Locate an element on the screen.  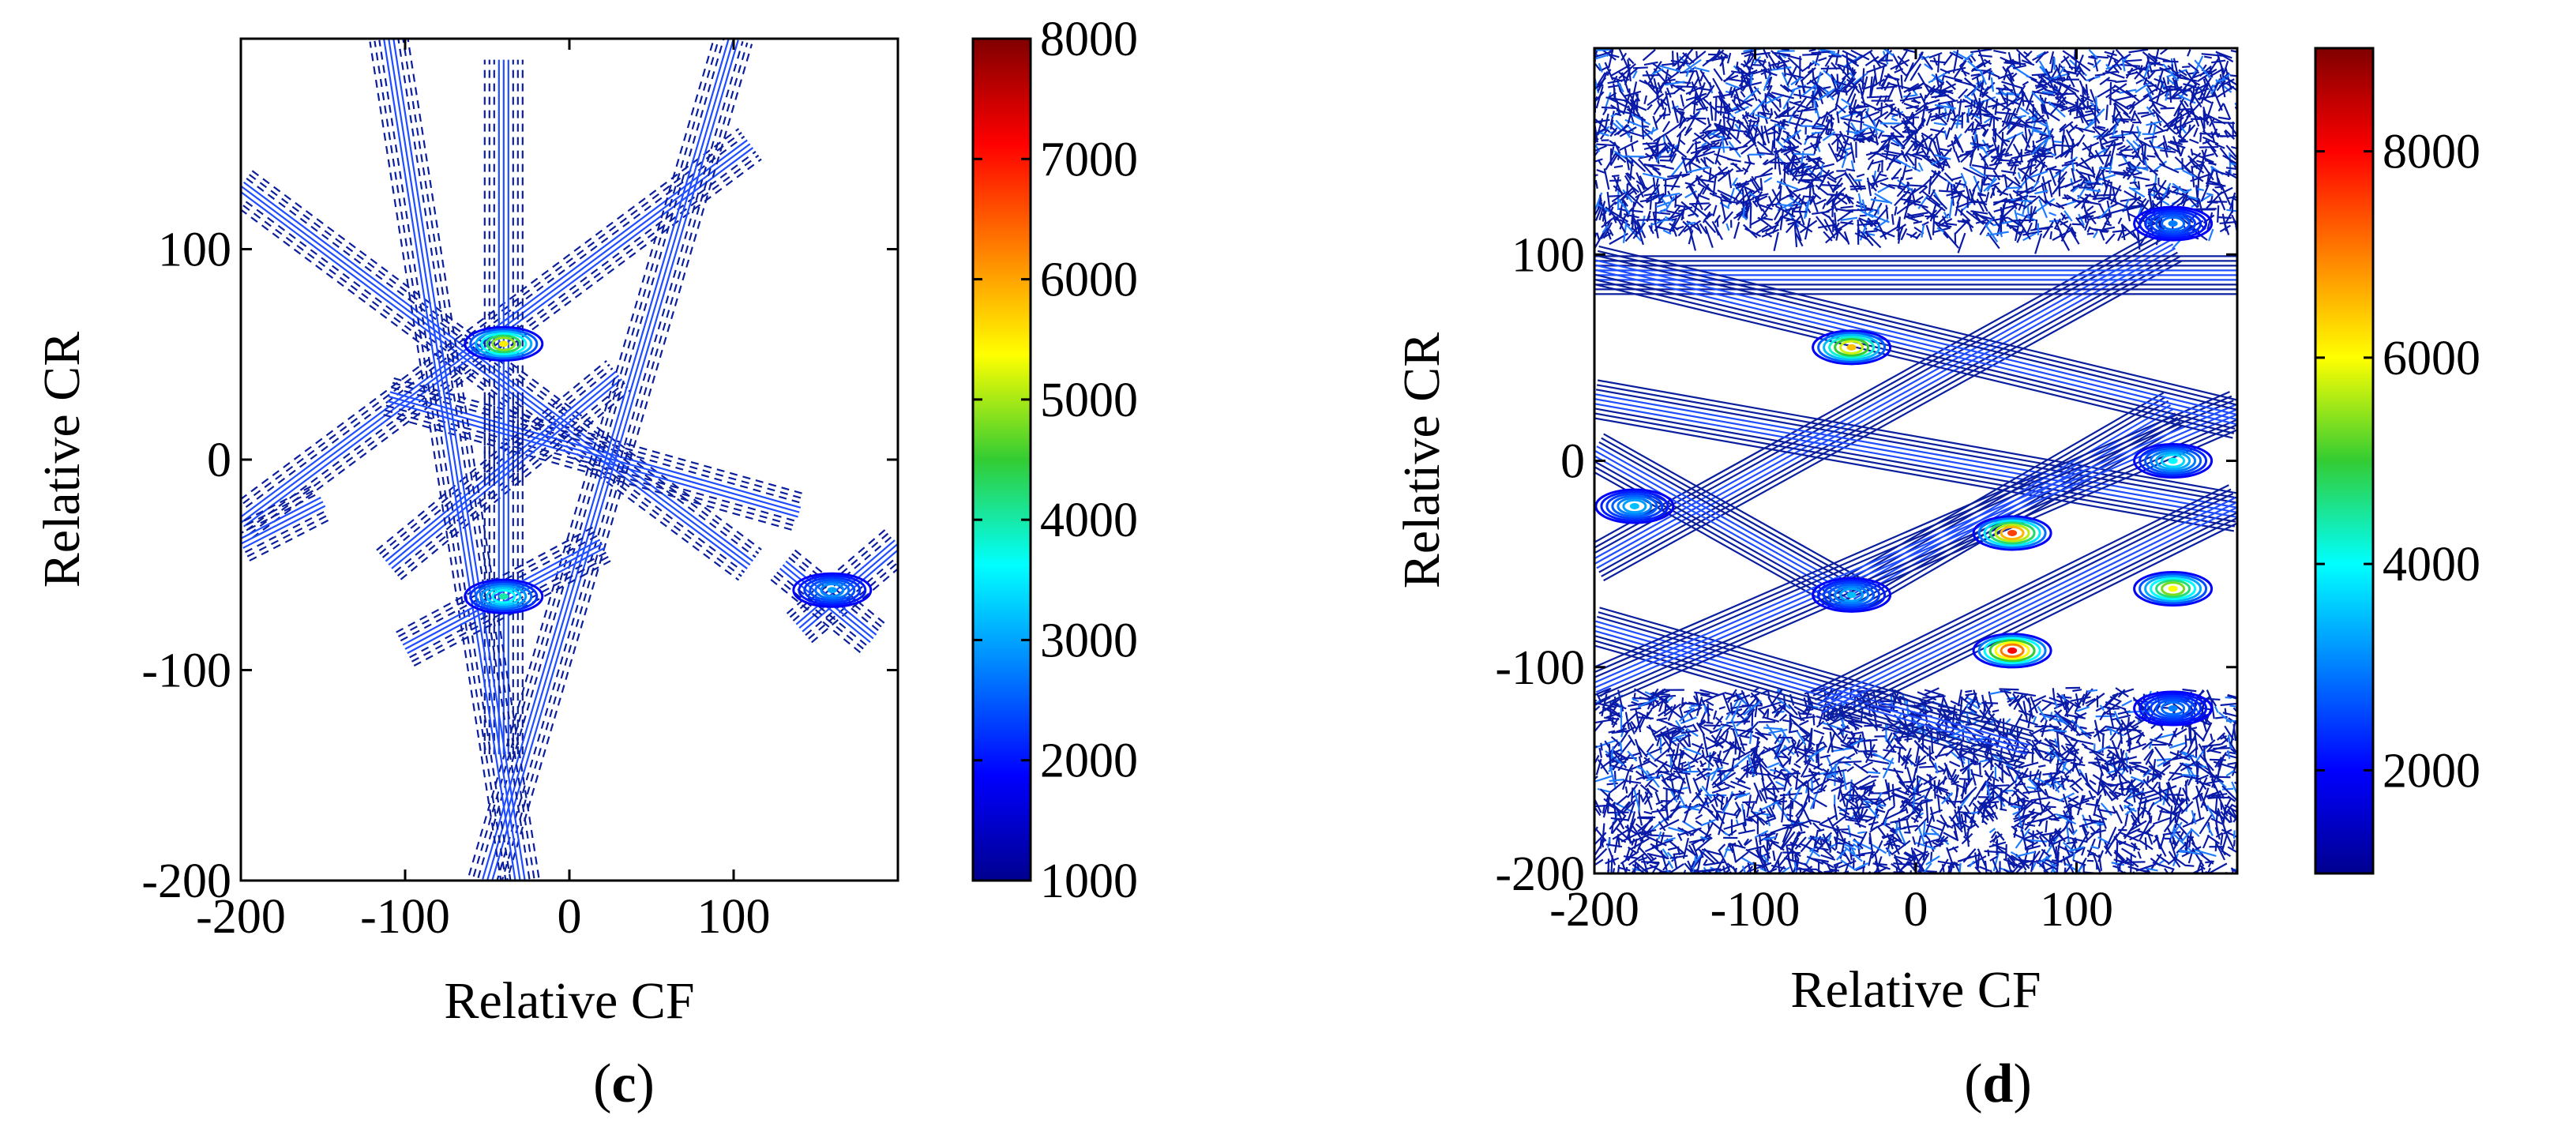
peak-core is located at coordinates (503, 343).